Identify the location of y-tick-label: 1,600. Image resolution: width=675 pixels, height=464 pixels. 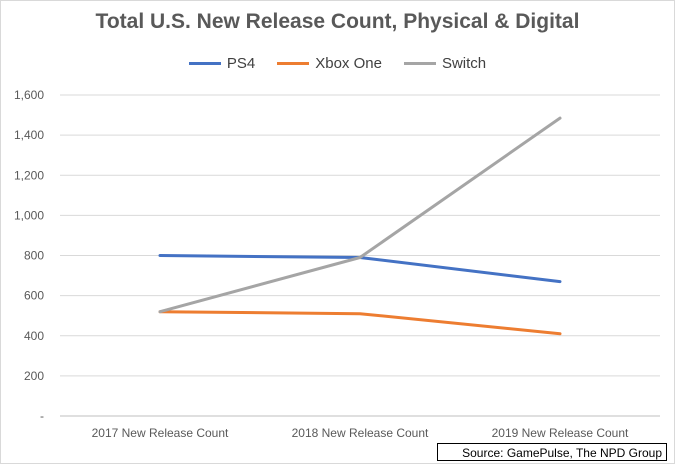
(29, 95).